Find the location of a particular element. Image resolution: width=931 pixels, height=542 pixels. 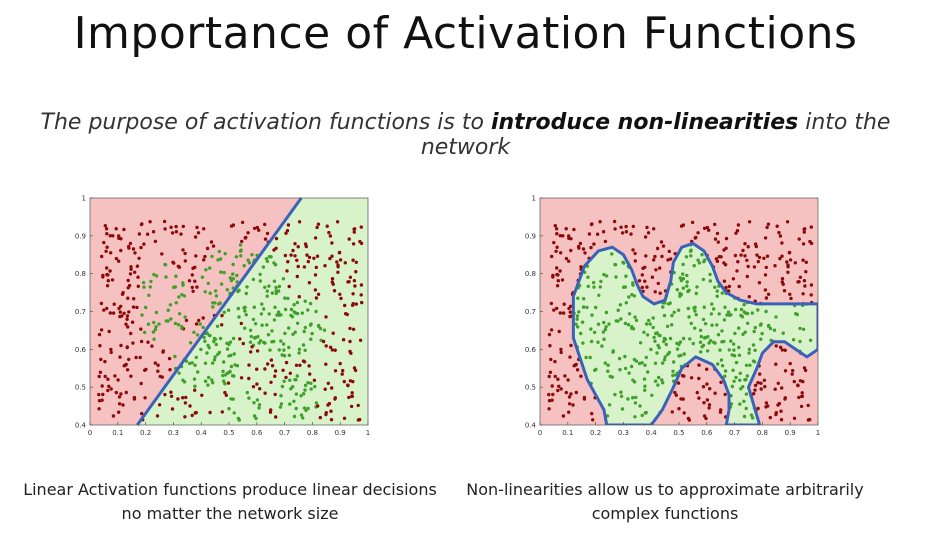

y-tick-label: 1 is located at coordinates (534, 199).